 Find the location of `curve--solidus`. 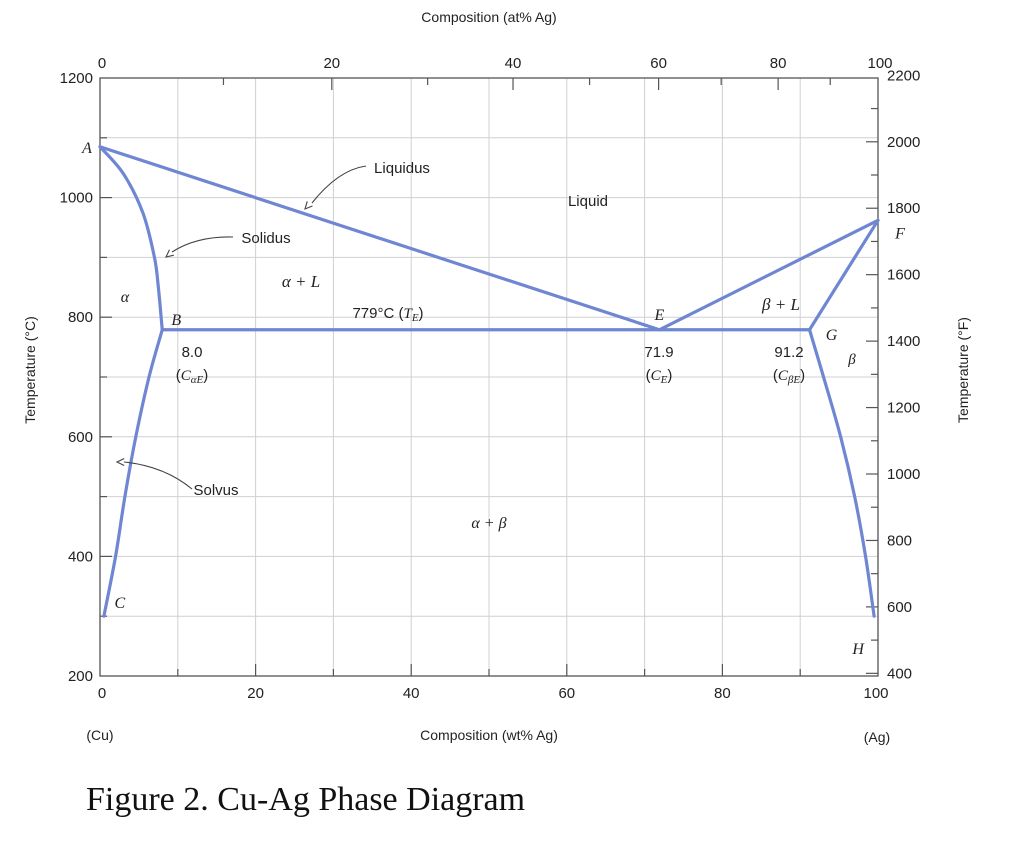

curve--solidus is located at coordinates (843, 275).